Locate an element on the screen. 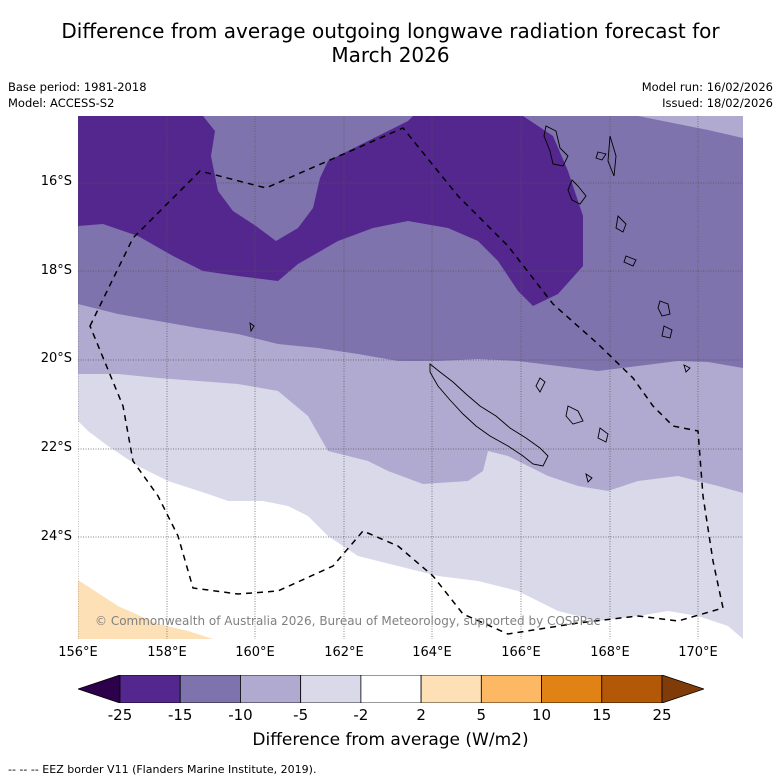  coast-erromango is located at coordinates (630, 261).